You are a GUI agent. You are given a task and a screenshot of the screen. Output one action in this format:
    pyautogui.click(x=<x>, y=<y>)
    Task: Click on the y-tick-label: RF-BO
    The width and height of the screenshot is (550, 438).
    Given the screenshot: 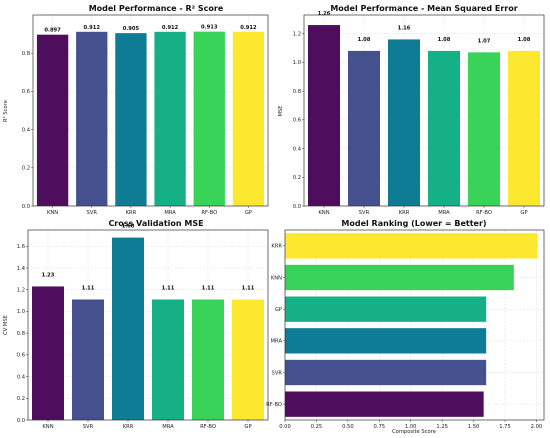 What is the action you would take?
    pyautogui.click(x=274, y=405)
    